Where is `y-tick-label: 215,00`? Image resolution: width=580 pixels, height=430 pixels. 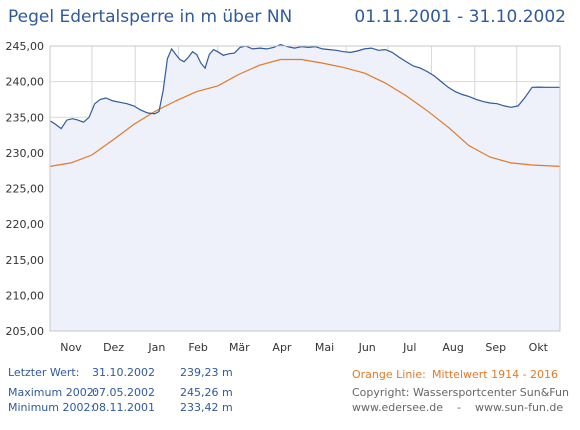 y-tick-label: 215,00 is located at coordinates (25, 260).